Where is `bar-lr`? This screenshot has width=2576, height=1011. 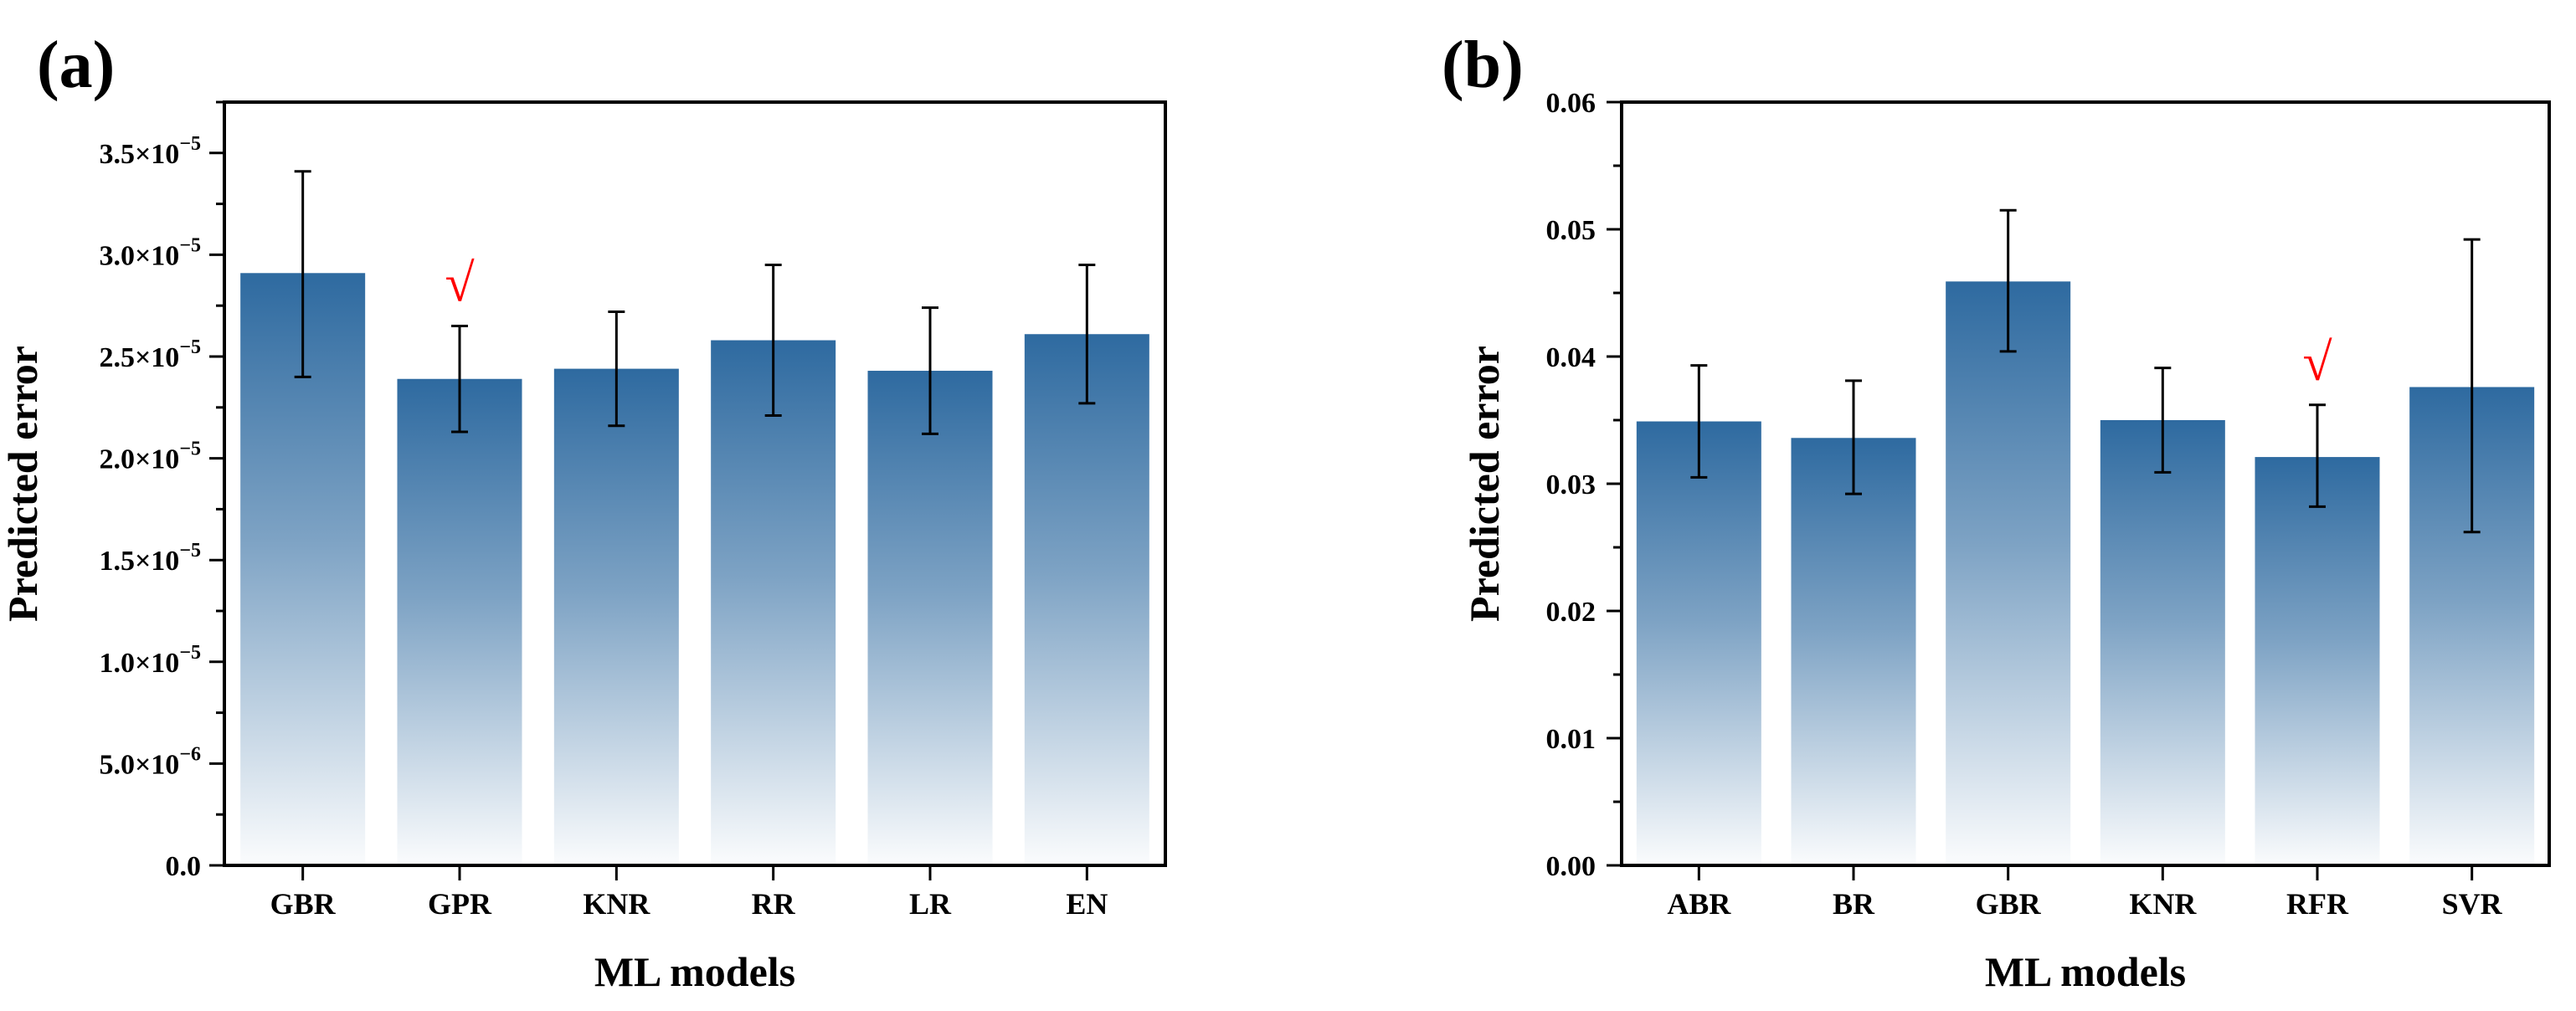
bar-lr is located at coordinates (930, 618).